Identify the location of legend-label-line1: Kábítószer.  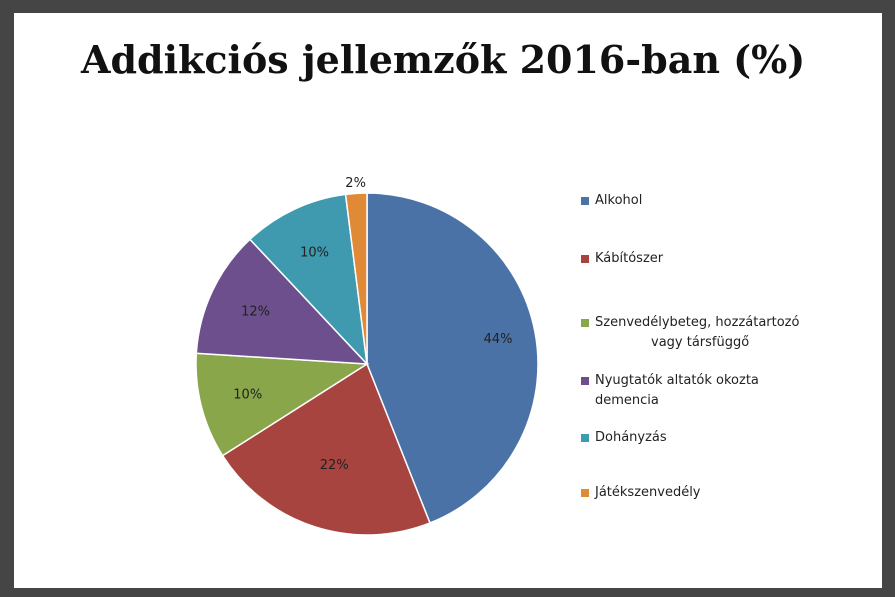
(629, 258).